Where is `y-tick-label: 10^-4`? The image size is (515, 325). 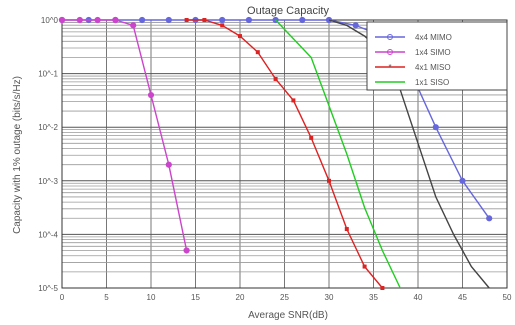 y-tick-label: 10^-4 is located at coordinates (48, 234).